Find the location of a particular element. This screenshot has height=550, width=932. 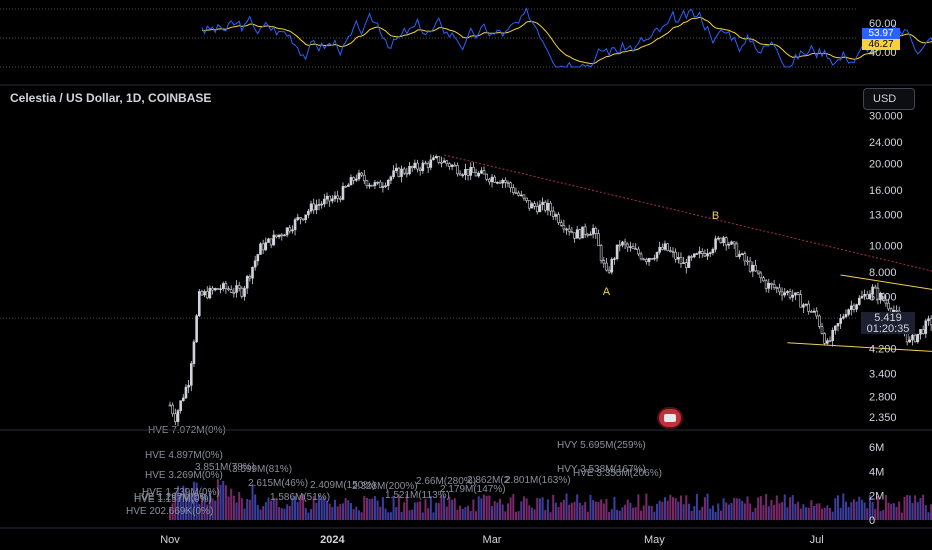

time-tick-label: Mar is located at coordinates (492, 540).